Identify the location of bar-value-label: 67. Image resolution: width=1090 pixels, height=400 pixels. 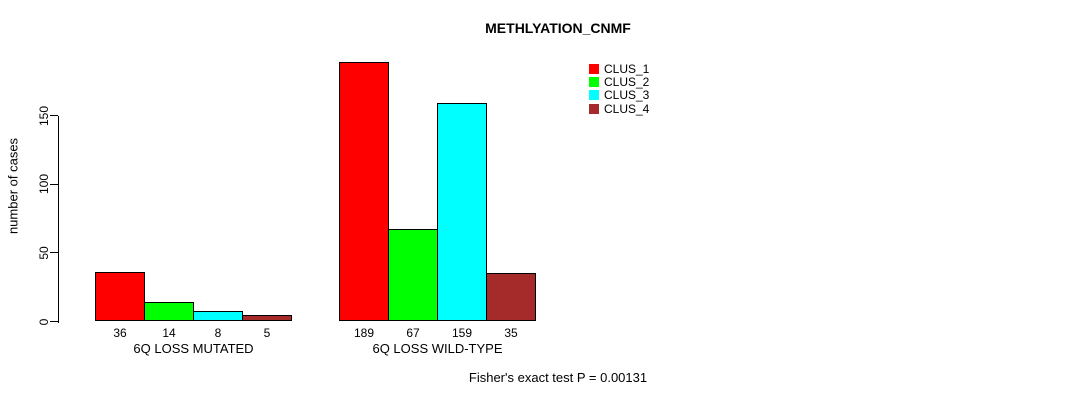
(413, 333).